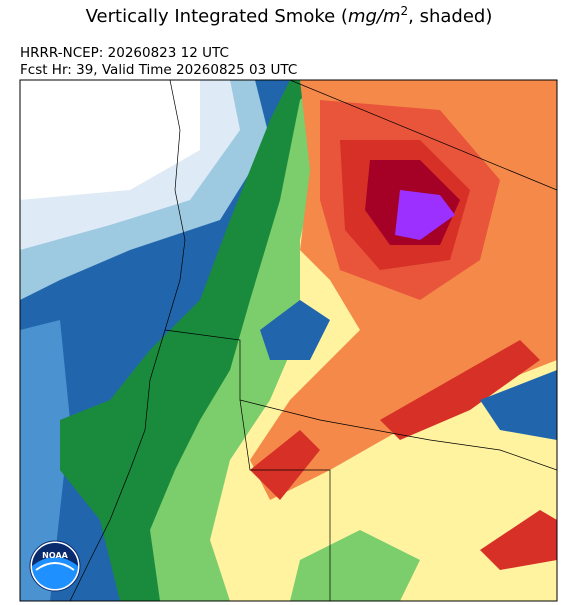 This screenshot has width=581, height=605. I want to click on title-exponent: 2, so click(405, 11).